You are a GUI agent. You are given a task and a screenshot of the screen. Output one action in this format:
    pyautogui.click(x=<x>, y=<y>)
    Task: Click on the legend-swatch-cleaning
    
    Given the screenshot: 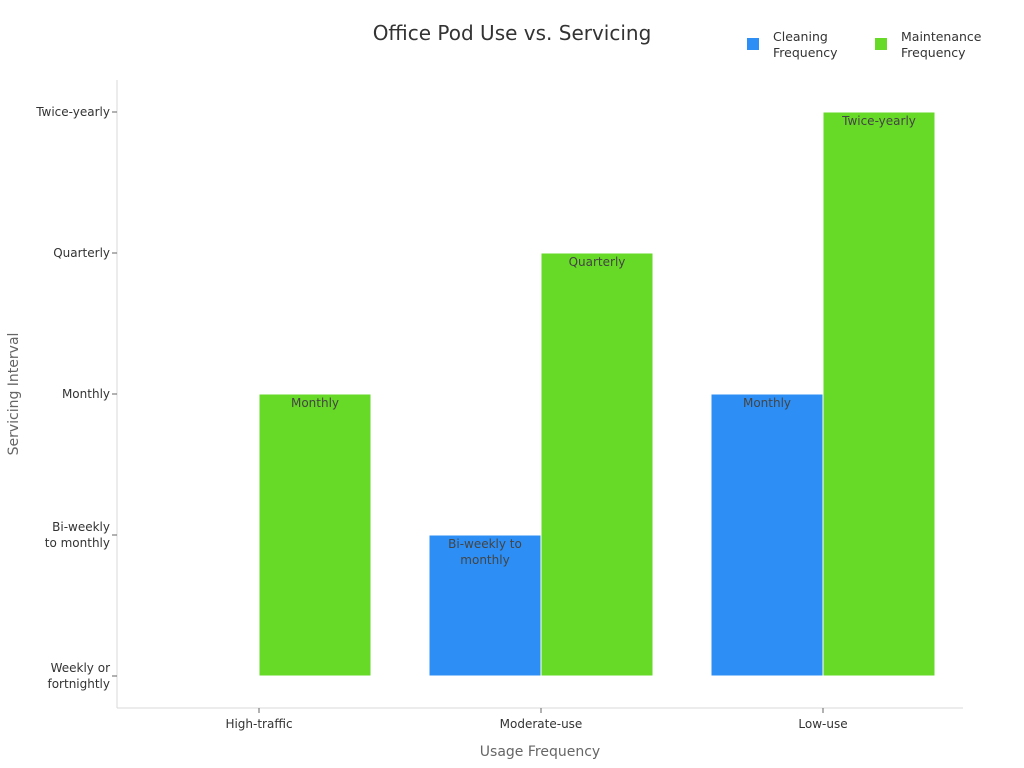 What is the action you would take?
    pyautogui.click(x=753, y=44)
    